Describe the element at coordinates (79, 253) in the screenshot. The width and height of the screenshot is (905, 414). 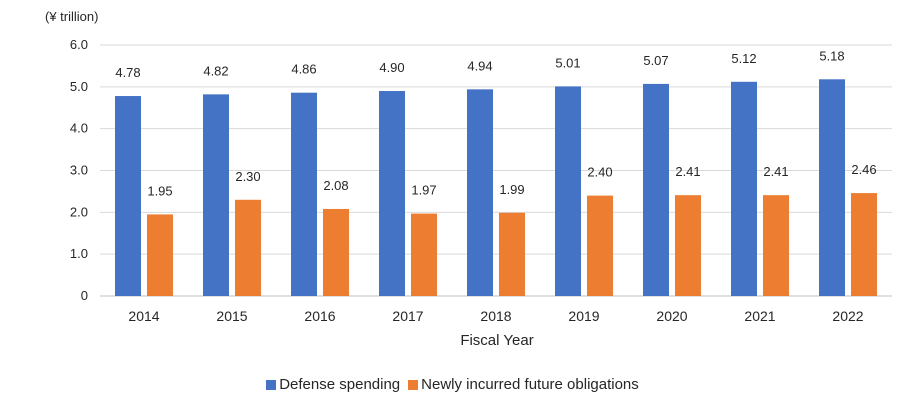
I see `y-tick-label: 1.0` at that location.